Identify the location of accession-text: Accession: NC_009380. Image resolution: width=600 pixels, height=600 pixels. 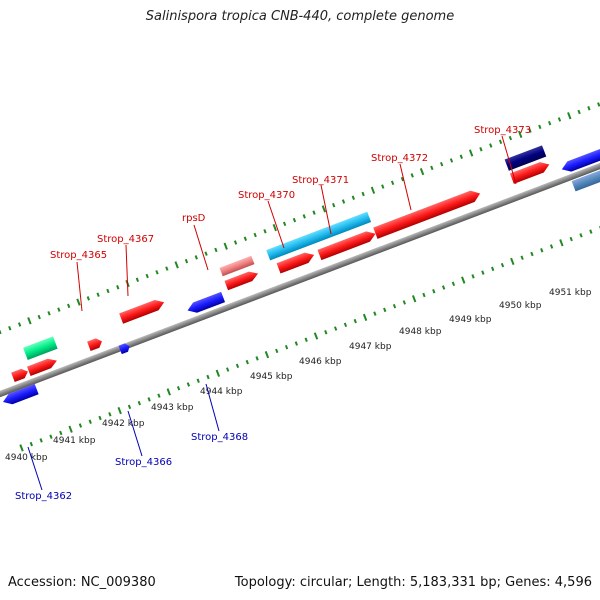
(82, 582).